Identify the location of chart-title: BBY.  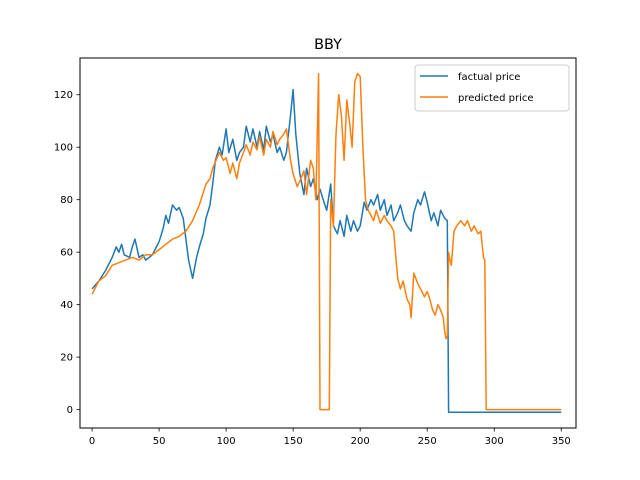
(328, 45).